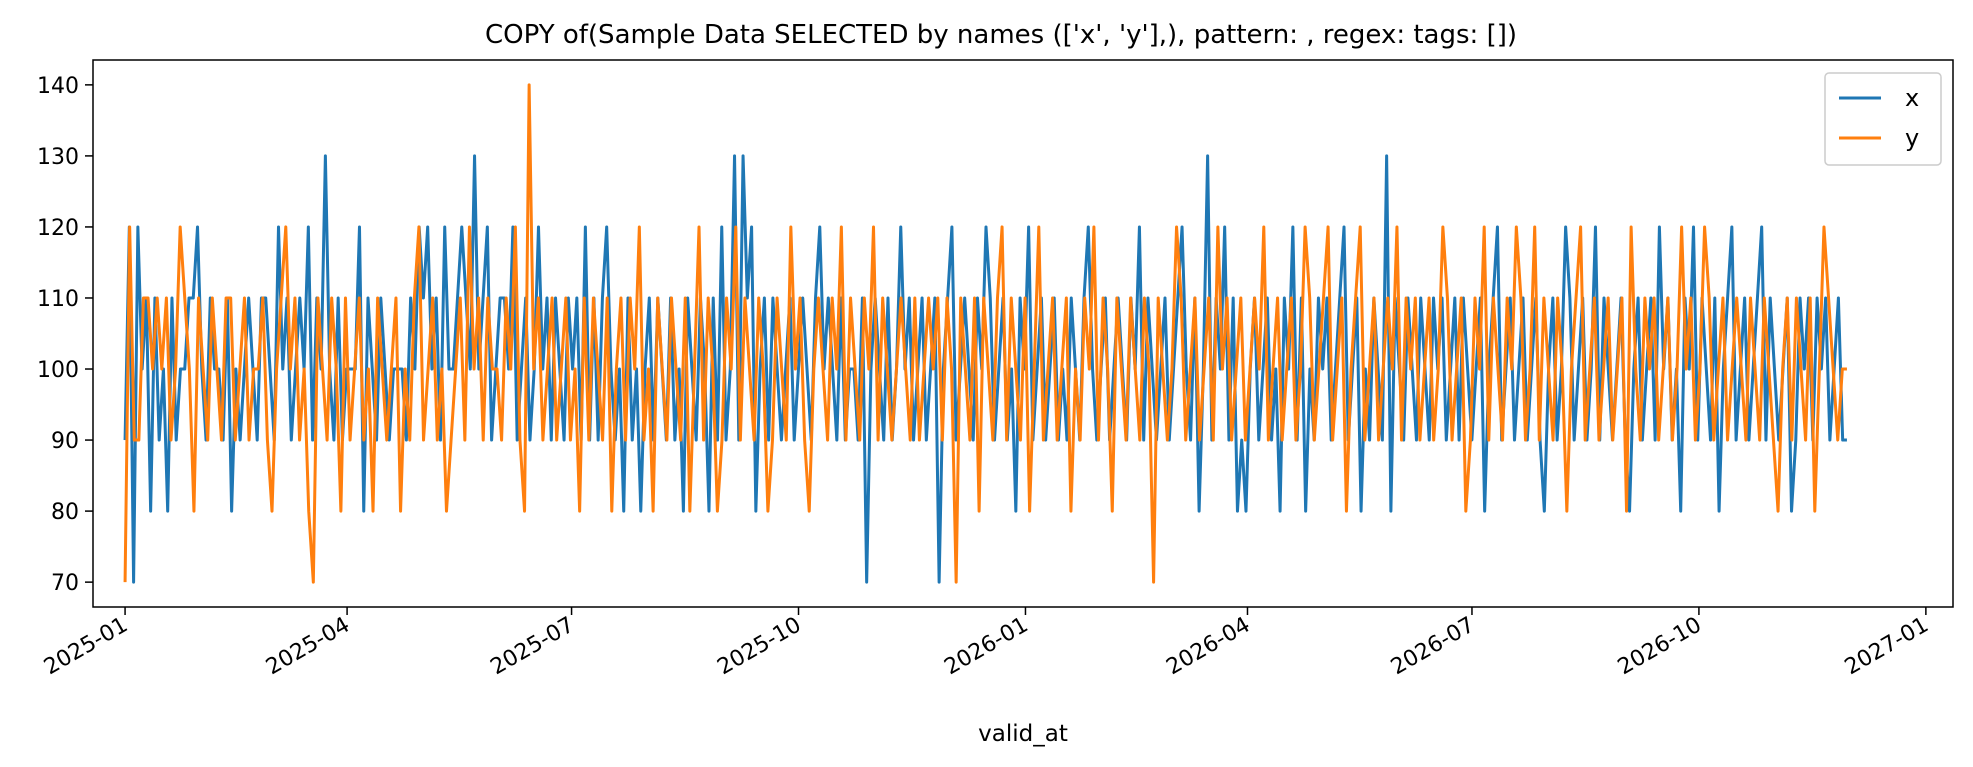  Describe the element at coordinates (65, 441) in the screenshot. I see `y-tick-label: 90` at that location.